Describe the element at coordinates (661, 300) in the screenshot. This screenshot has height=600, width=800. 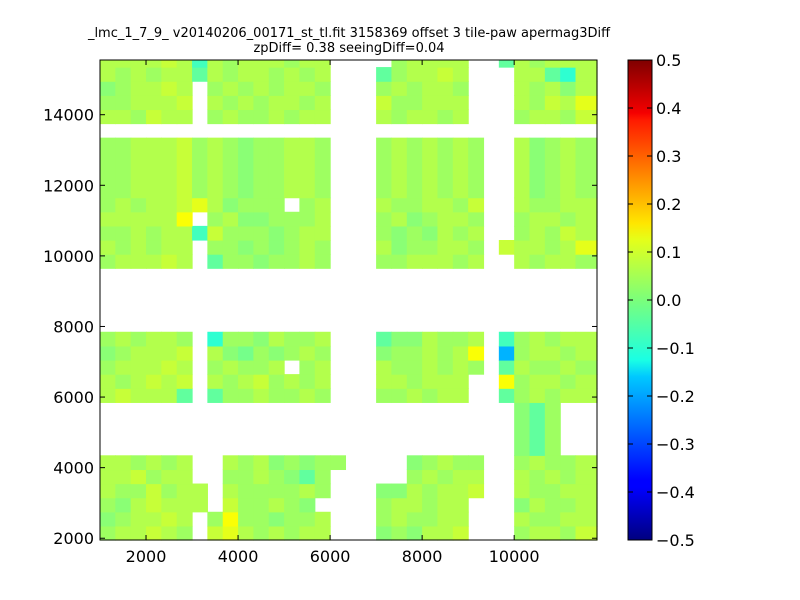
I see `colorbar-axis: 0.5 0.4 0.3 0.2 0.1 0.0 −0.1 −0.2 −0.3 −0.4 −0.5` at that location.